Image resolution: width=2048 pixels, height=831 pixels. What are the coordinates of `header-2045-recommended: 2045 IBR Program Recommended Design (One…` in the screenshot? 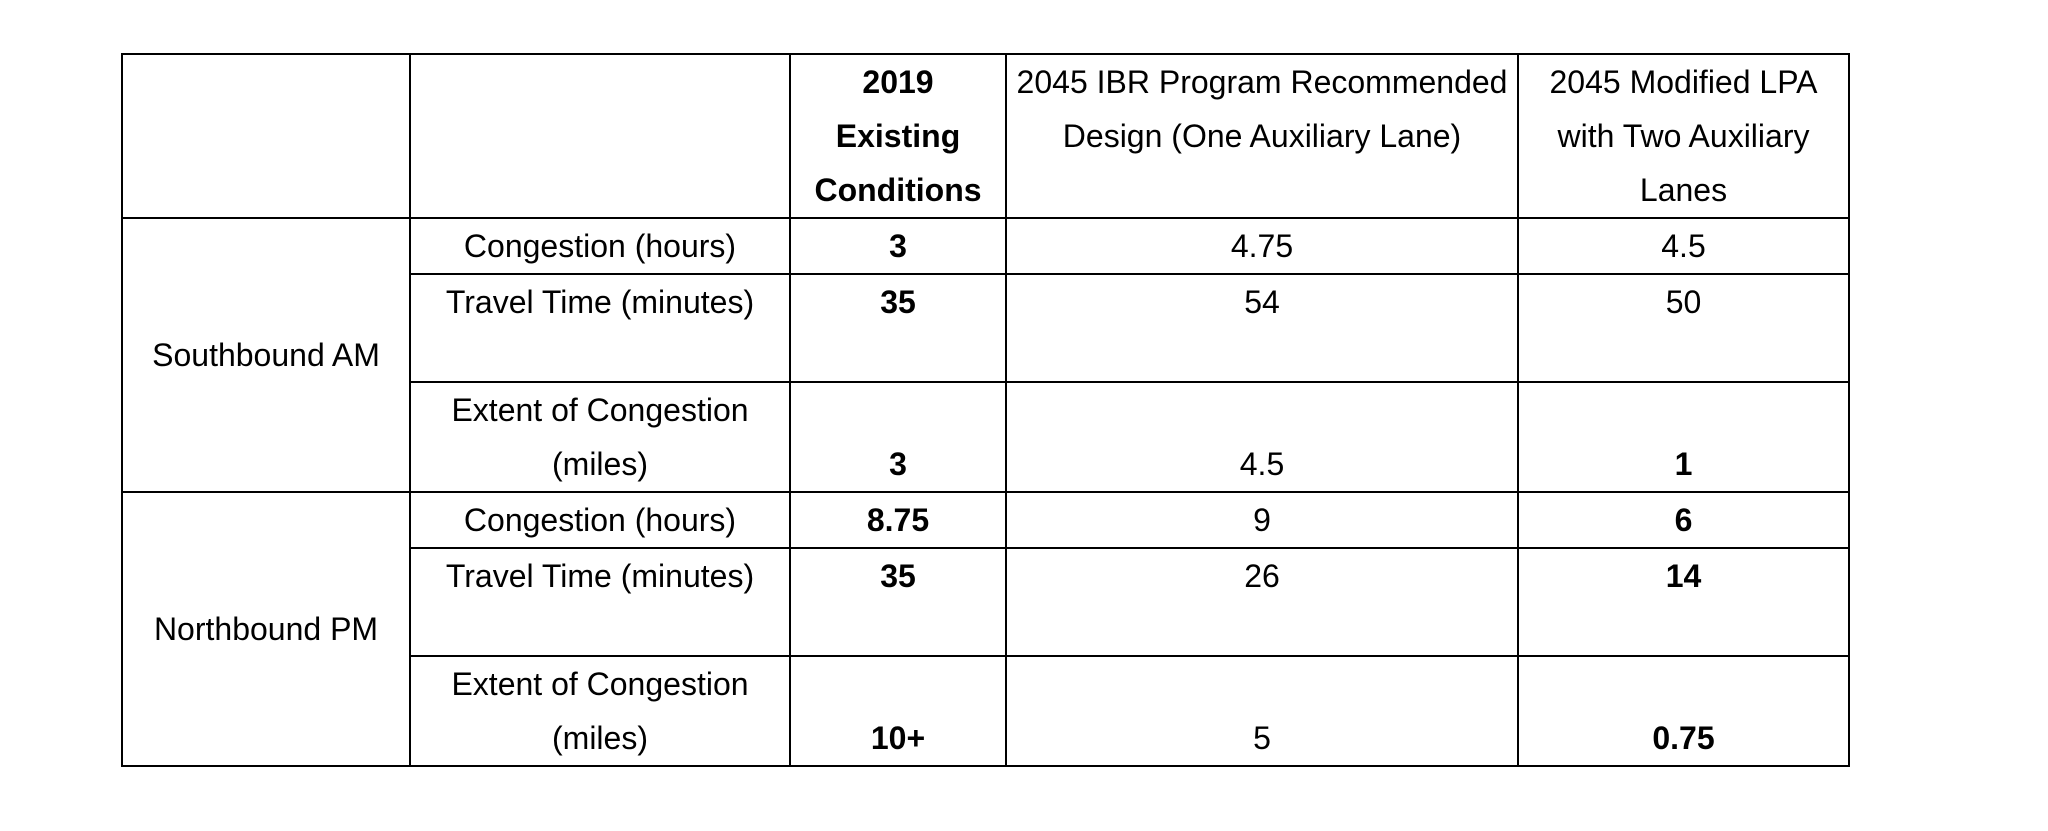 It's located at (1262, 136).